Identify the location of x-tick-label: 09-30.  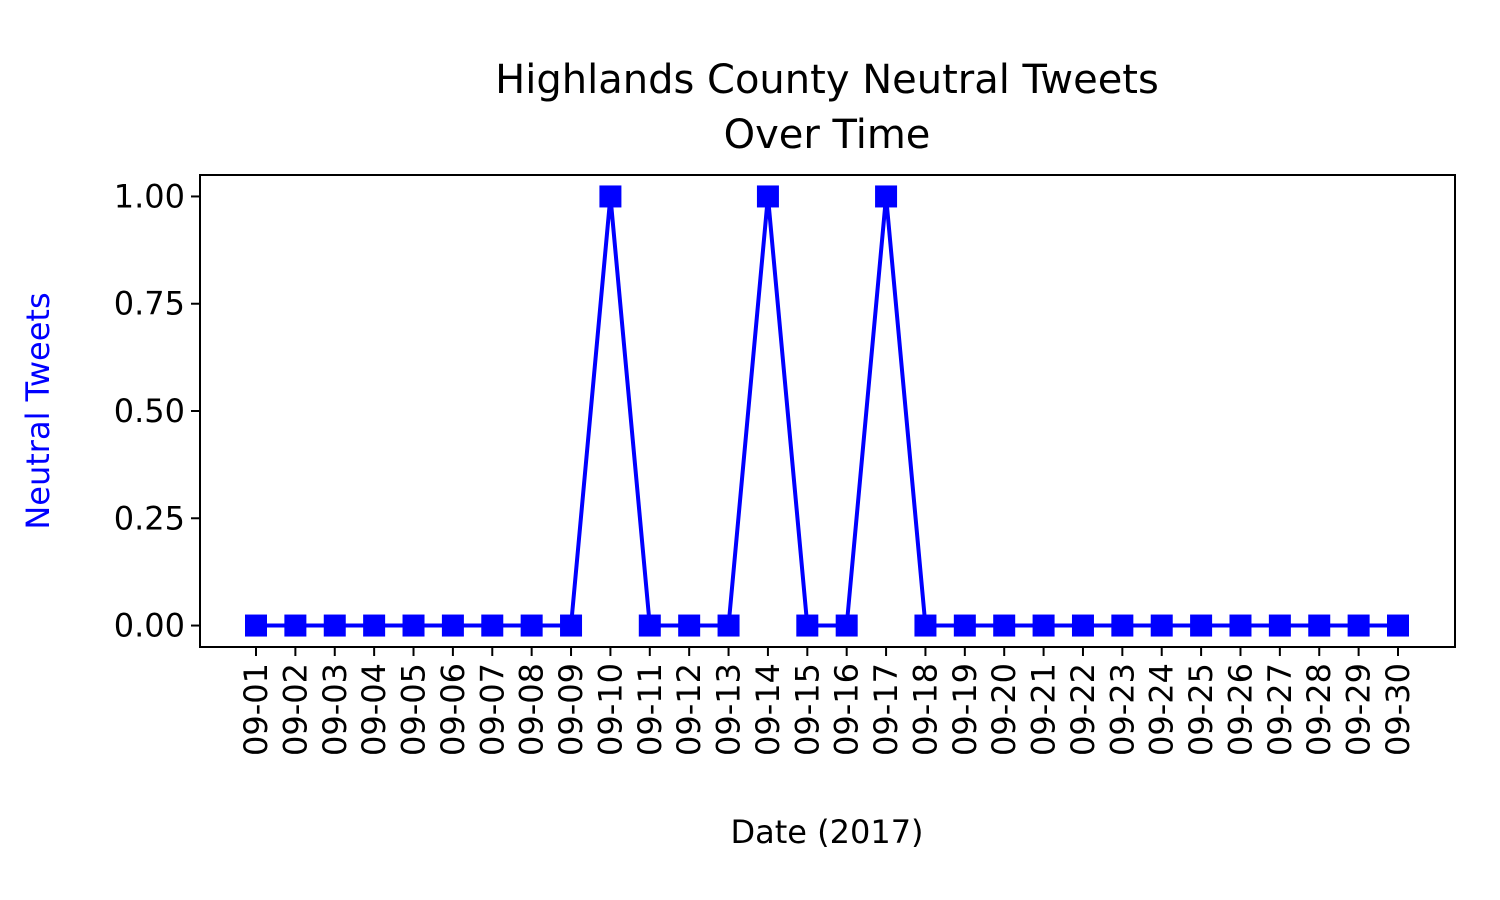
(1398, 709).